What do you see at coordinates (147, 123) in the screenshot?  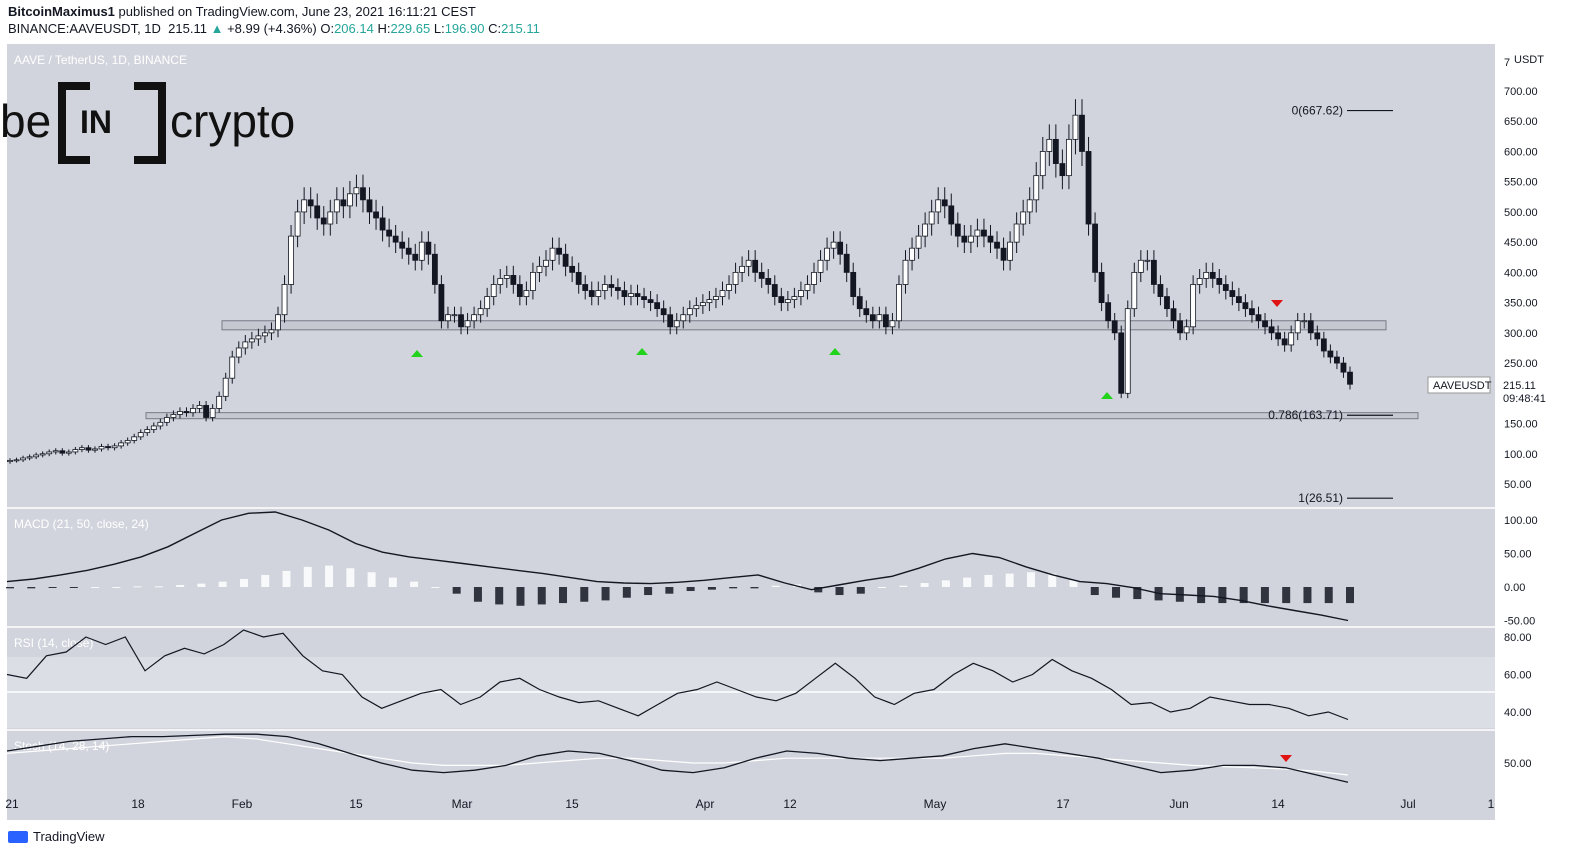 I see `watermark-logo: be IN crypto` at bounding box center [147, 123].